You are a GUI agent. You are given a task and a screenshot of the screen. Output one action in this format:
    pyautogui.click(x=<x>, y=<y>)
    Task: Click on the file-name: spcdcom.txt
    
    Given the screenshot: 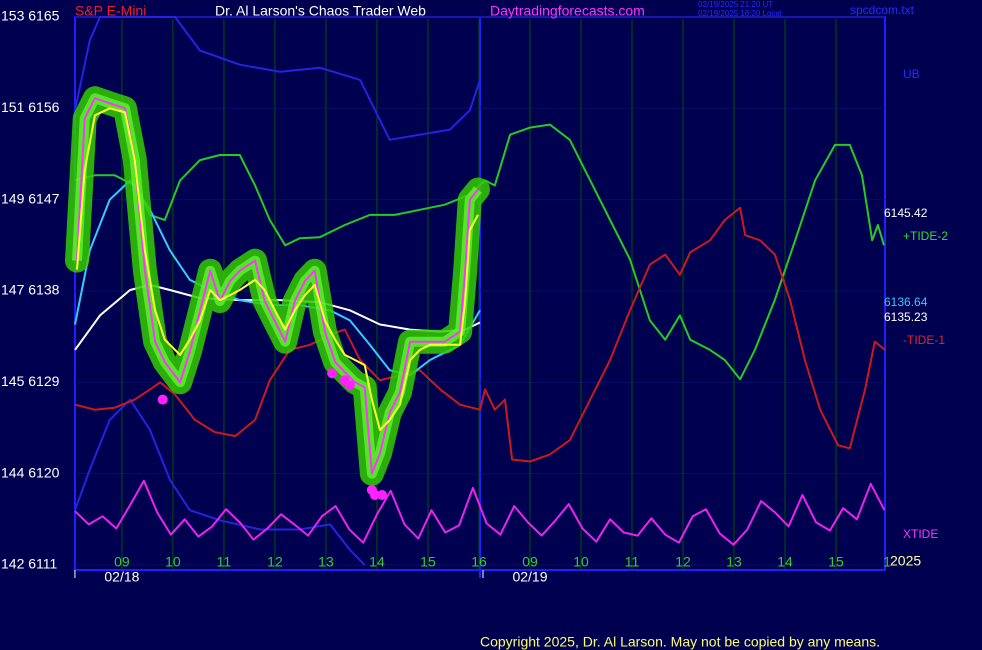 What is the action you would take?
    pyautogui.click(x=882, y=10)
    